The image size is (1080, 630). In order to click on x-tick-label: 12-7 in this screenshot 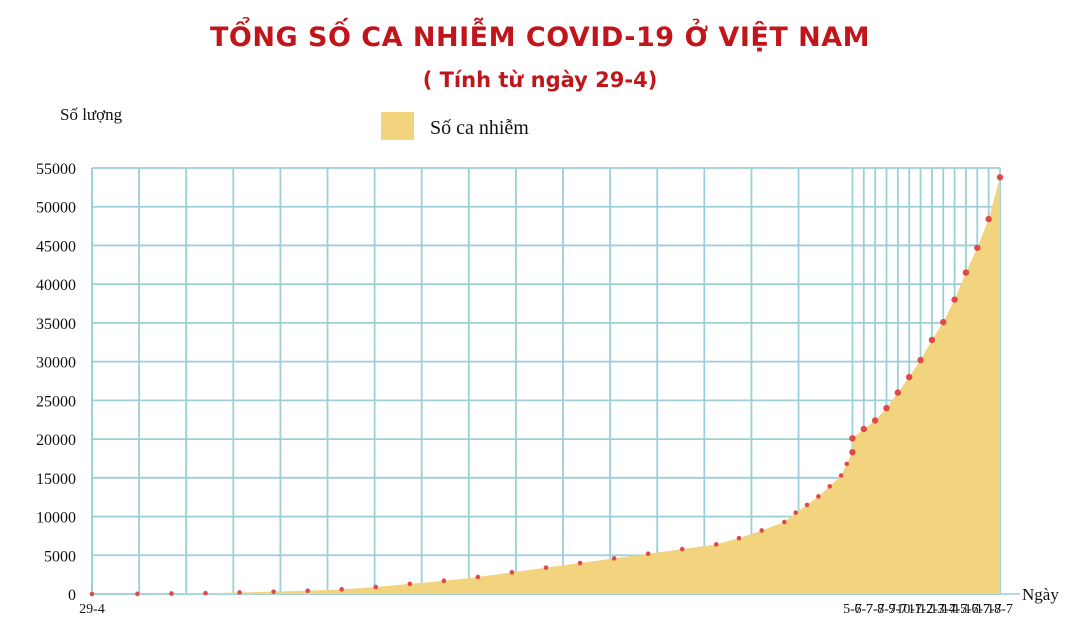, I will do `click(932, 609)`.